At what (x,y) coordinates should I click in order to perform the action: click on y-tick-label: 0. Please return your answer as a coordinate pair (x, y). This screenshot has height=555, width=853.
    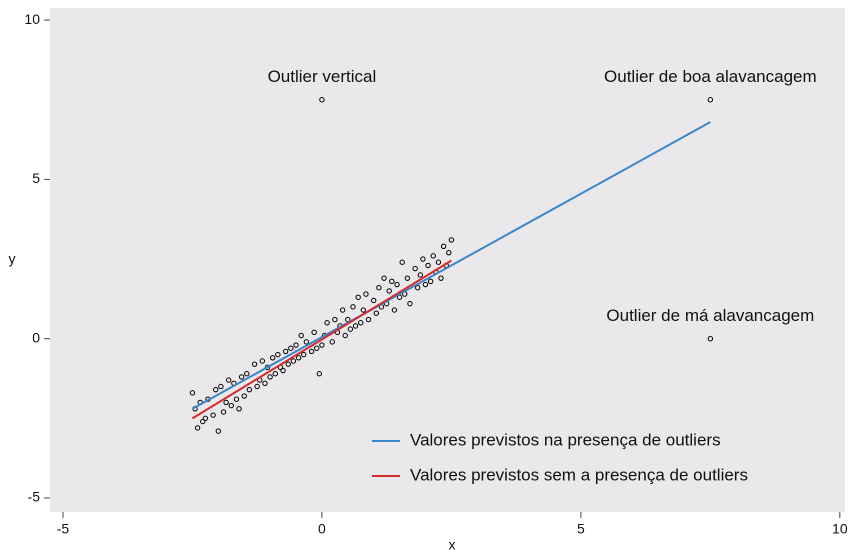
    Looking at the image, I should click on (36, 337).